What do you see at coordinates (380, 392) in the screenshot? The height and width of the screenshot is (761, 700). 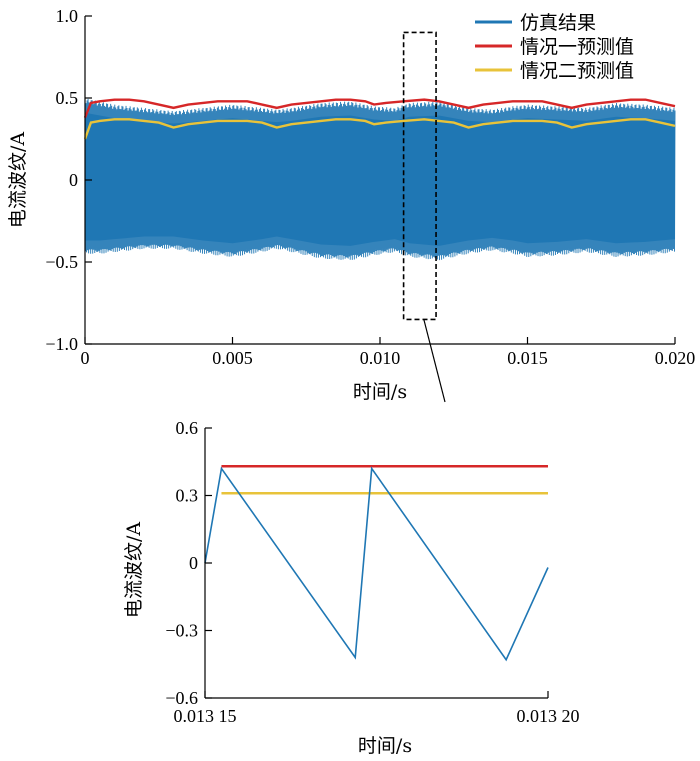 I see `top-x-axis-label: 时间/s` at bounding box center [380, 392].